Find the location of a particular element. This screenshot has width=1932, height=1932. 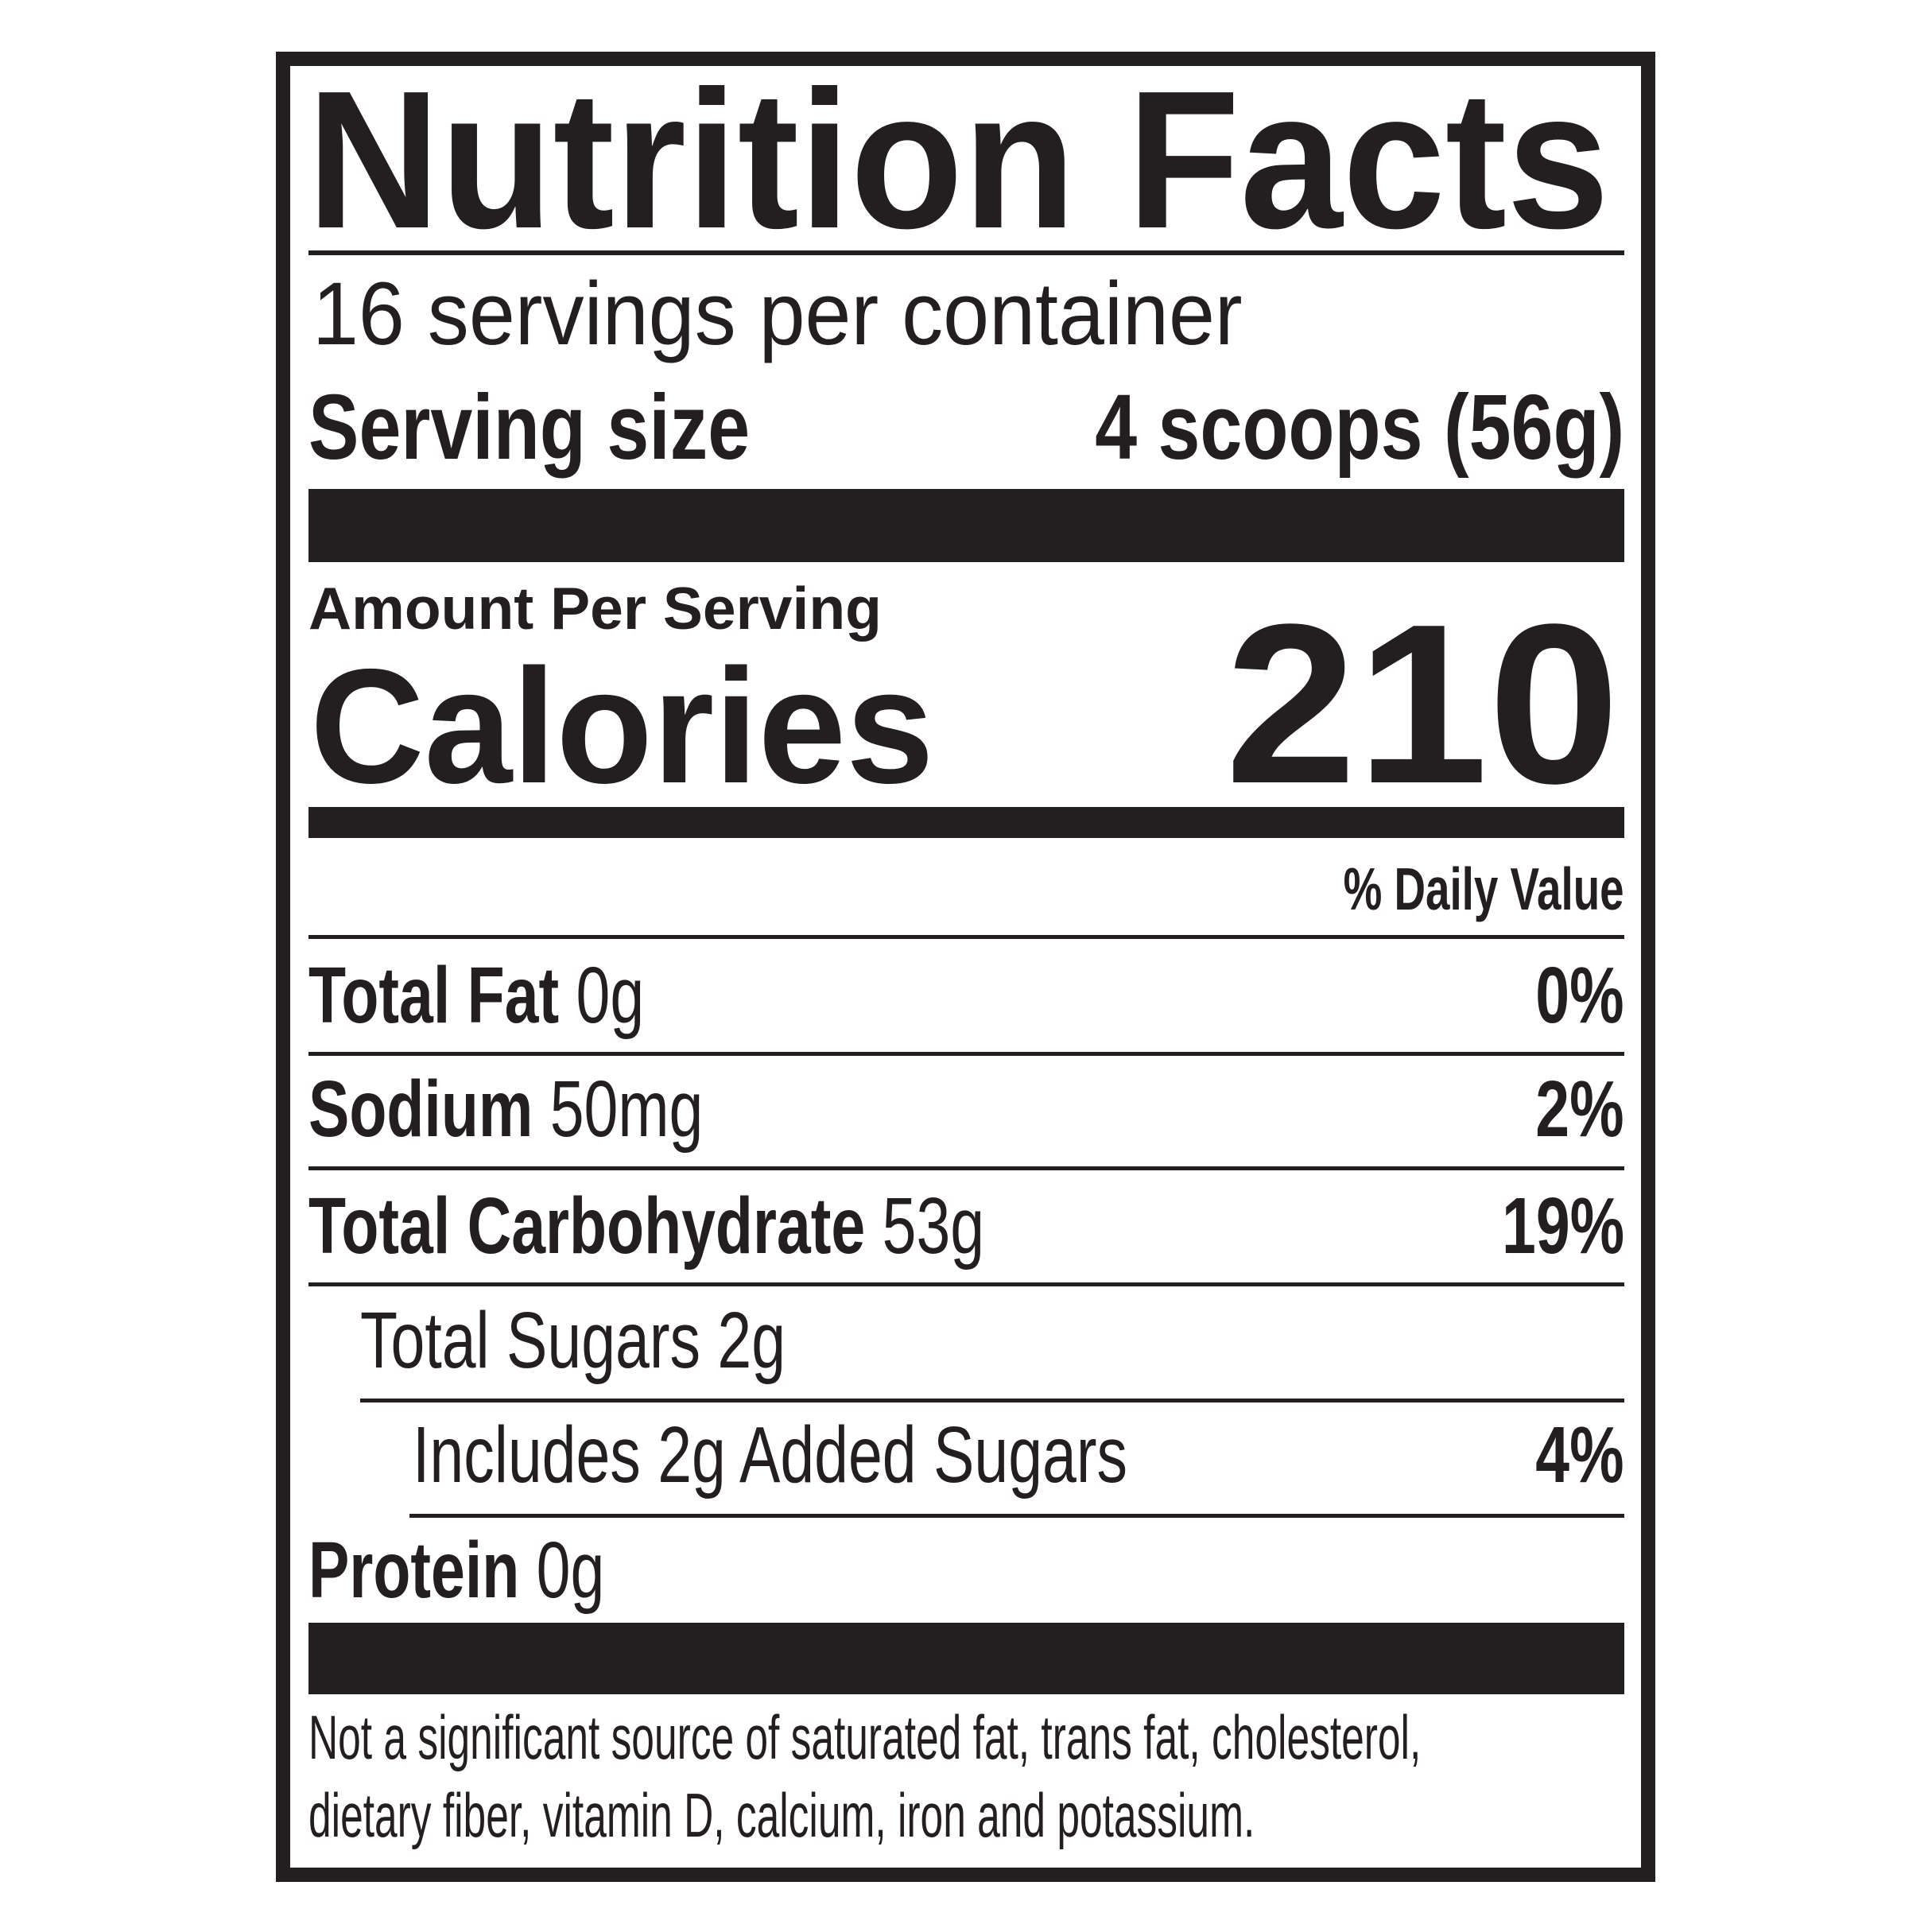

nutrient-added-sugars: Includes 2g Added Sugars is located at coordinates (770, 1454).